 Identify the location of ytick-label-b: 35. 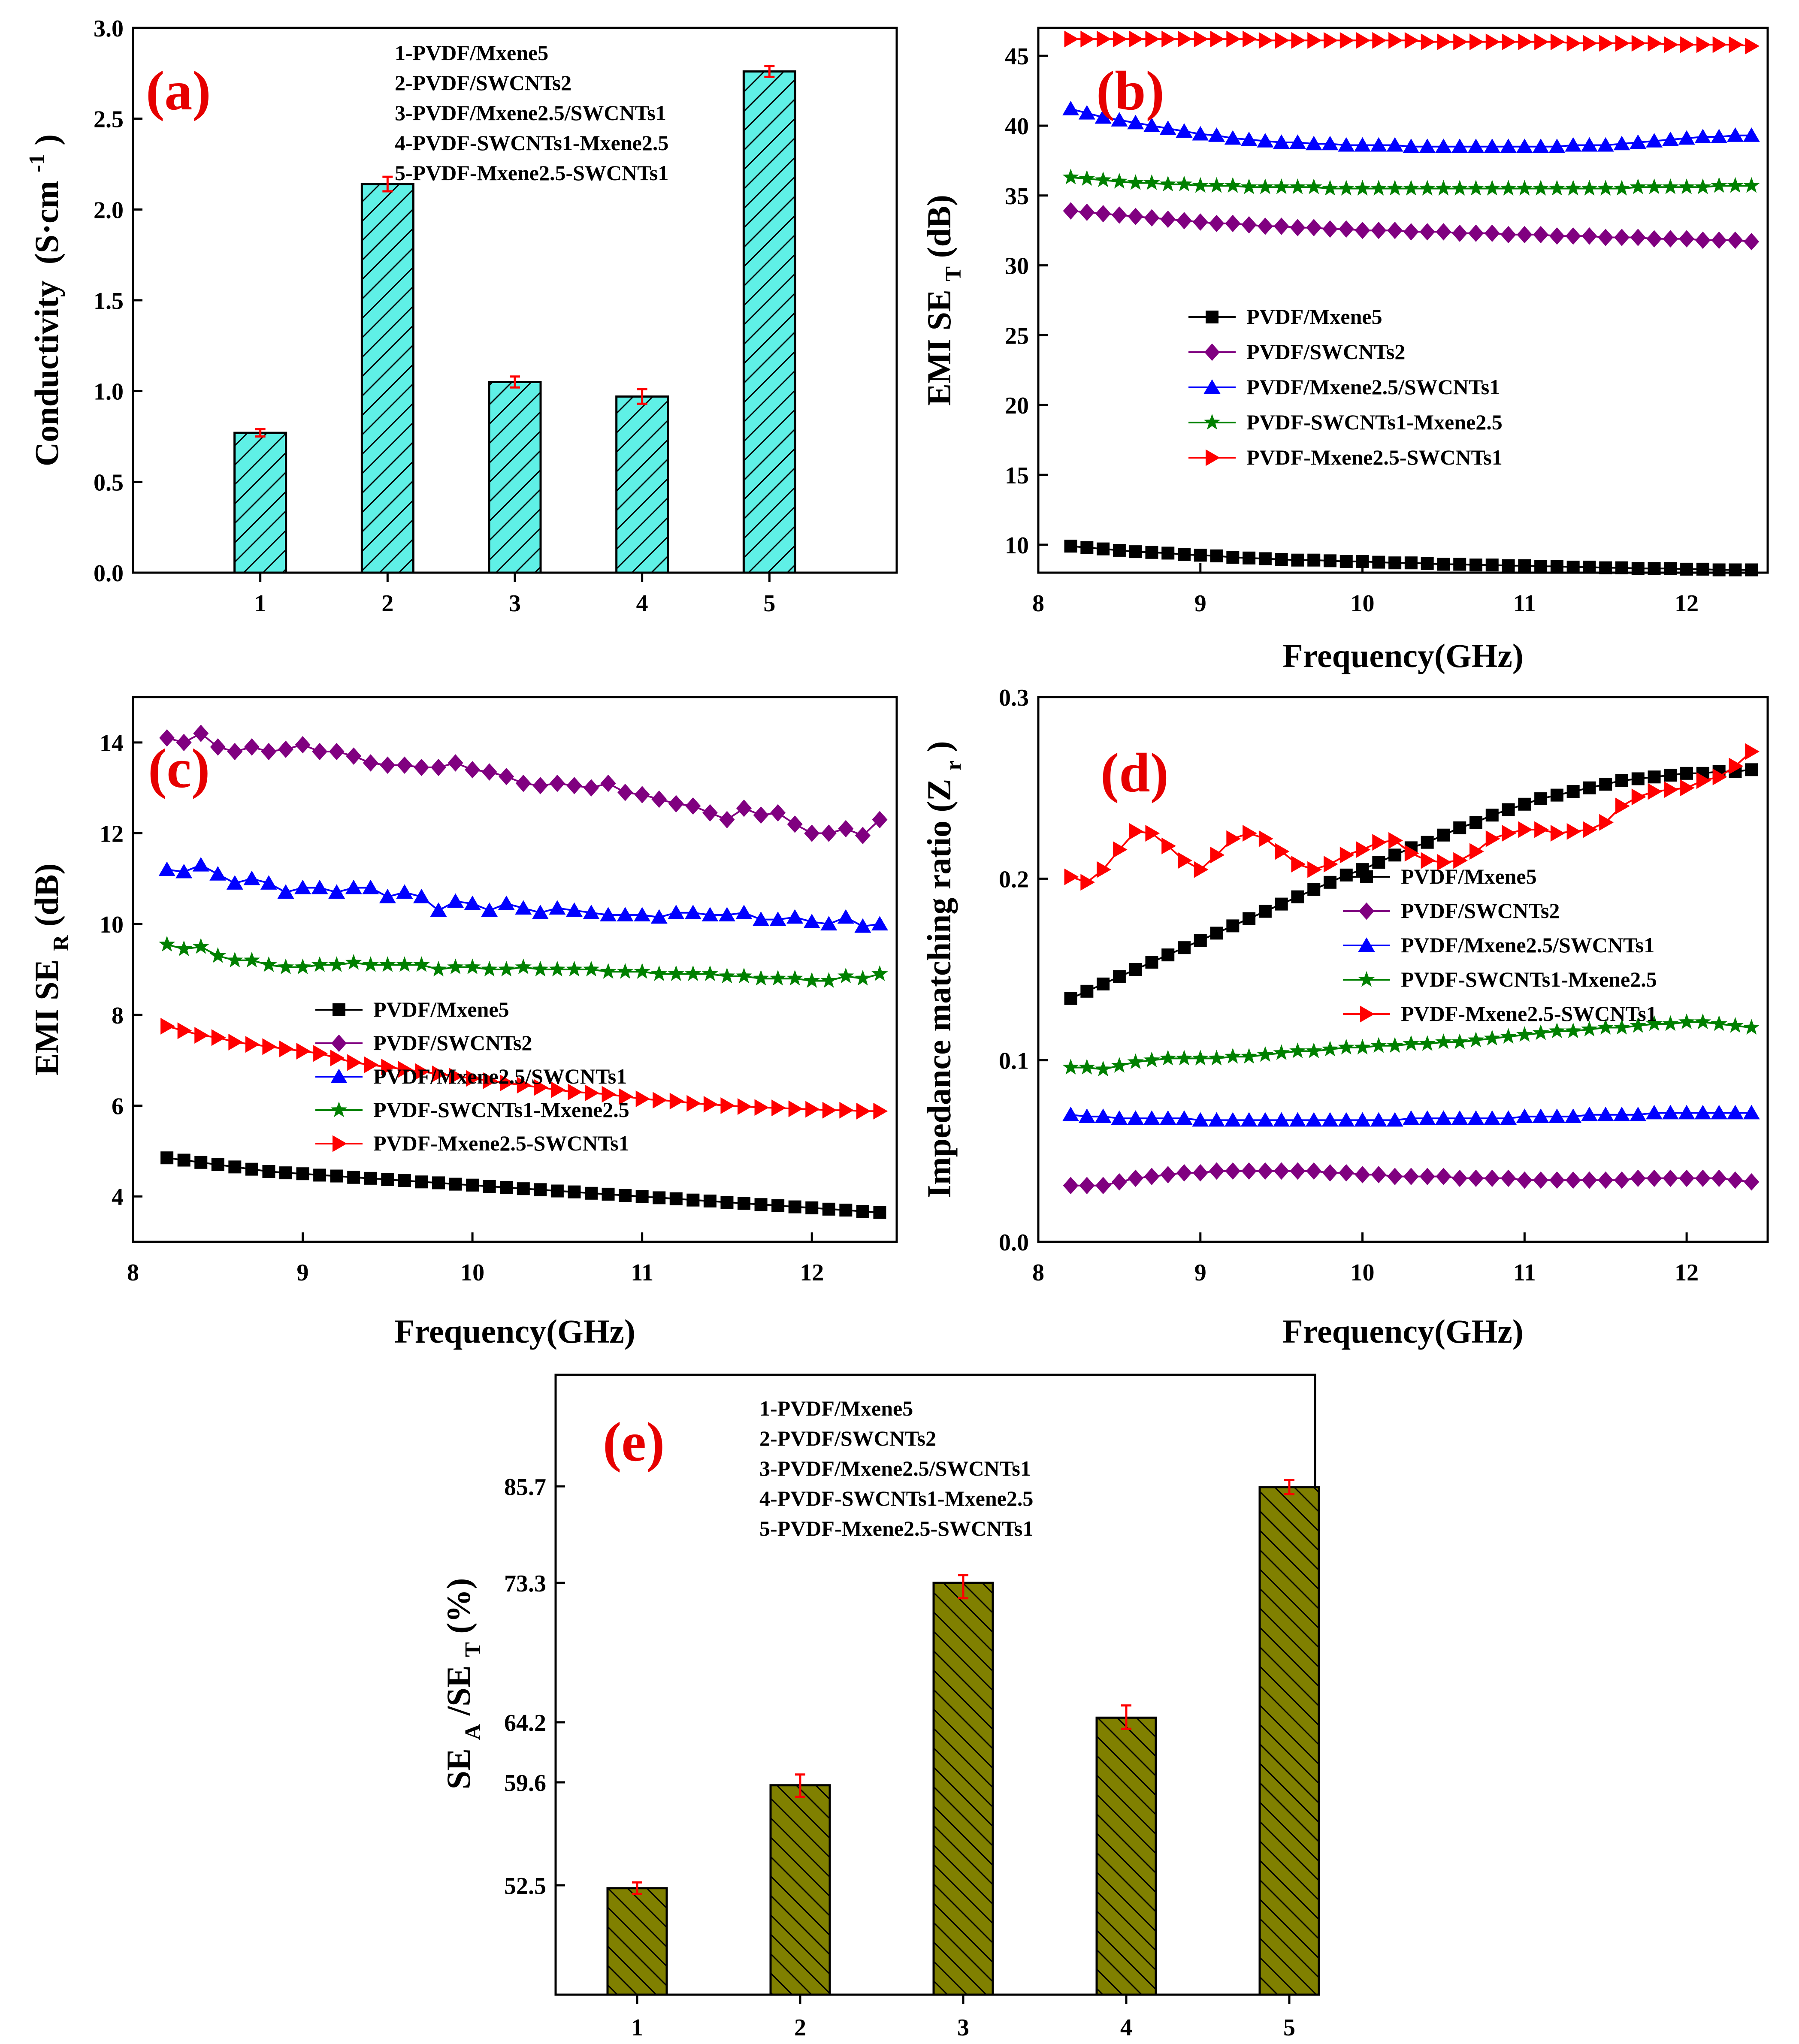
(1017, 196).